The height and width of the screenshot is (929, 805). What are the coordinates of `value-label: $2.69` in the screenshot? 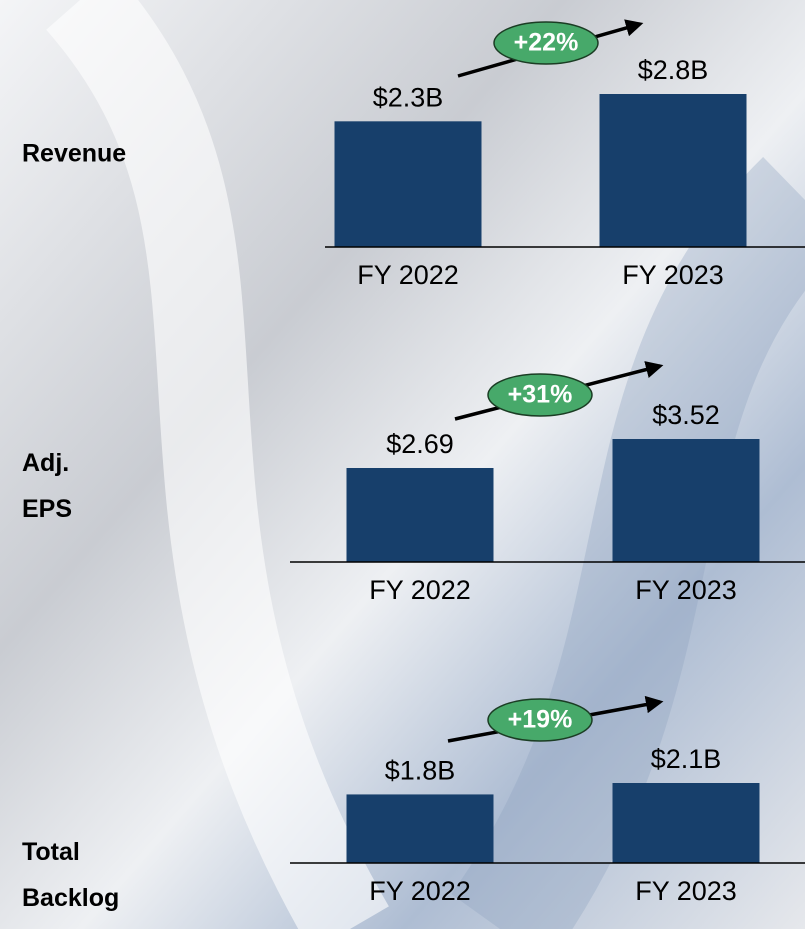 It's located at (420, 444).